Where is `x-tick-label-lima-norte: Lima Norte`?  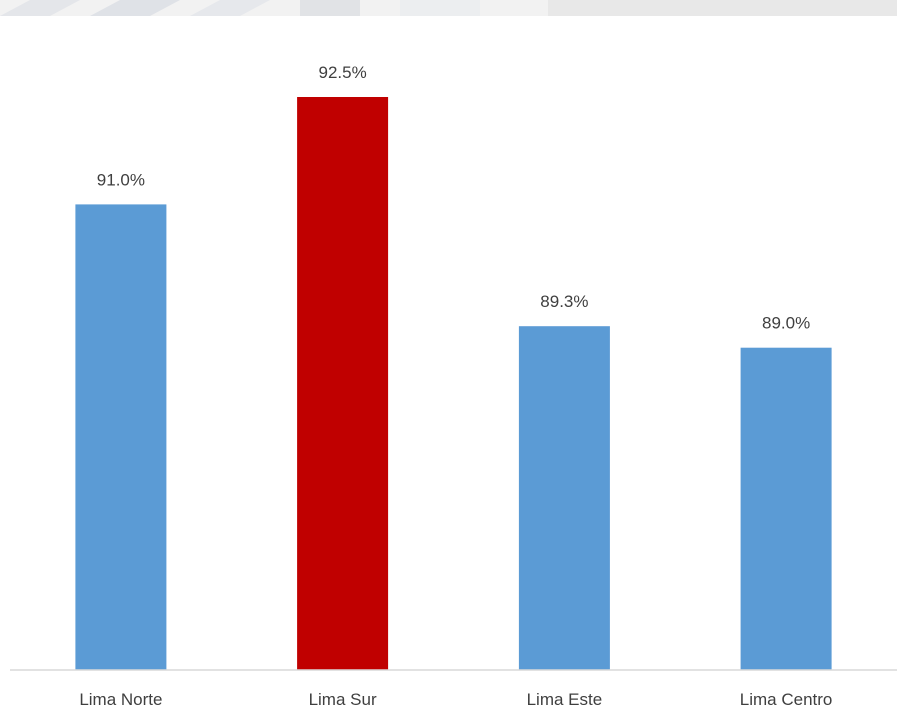
x-tick-label-lima-norte: Lima Norte is located at coordinates (120, 699).